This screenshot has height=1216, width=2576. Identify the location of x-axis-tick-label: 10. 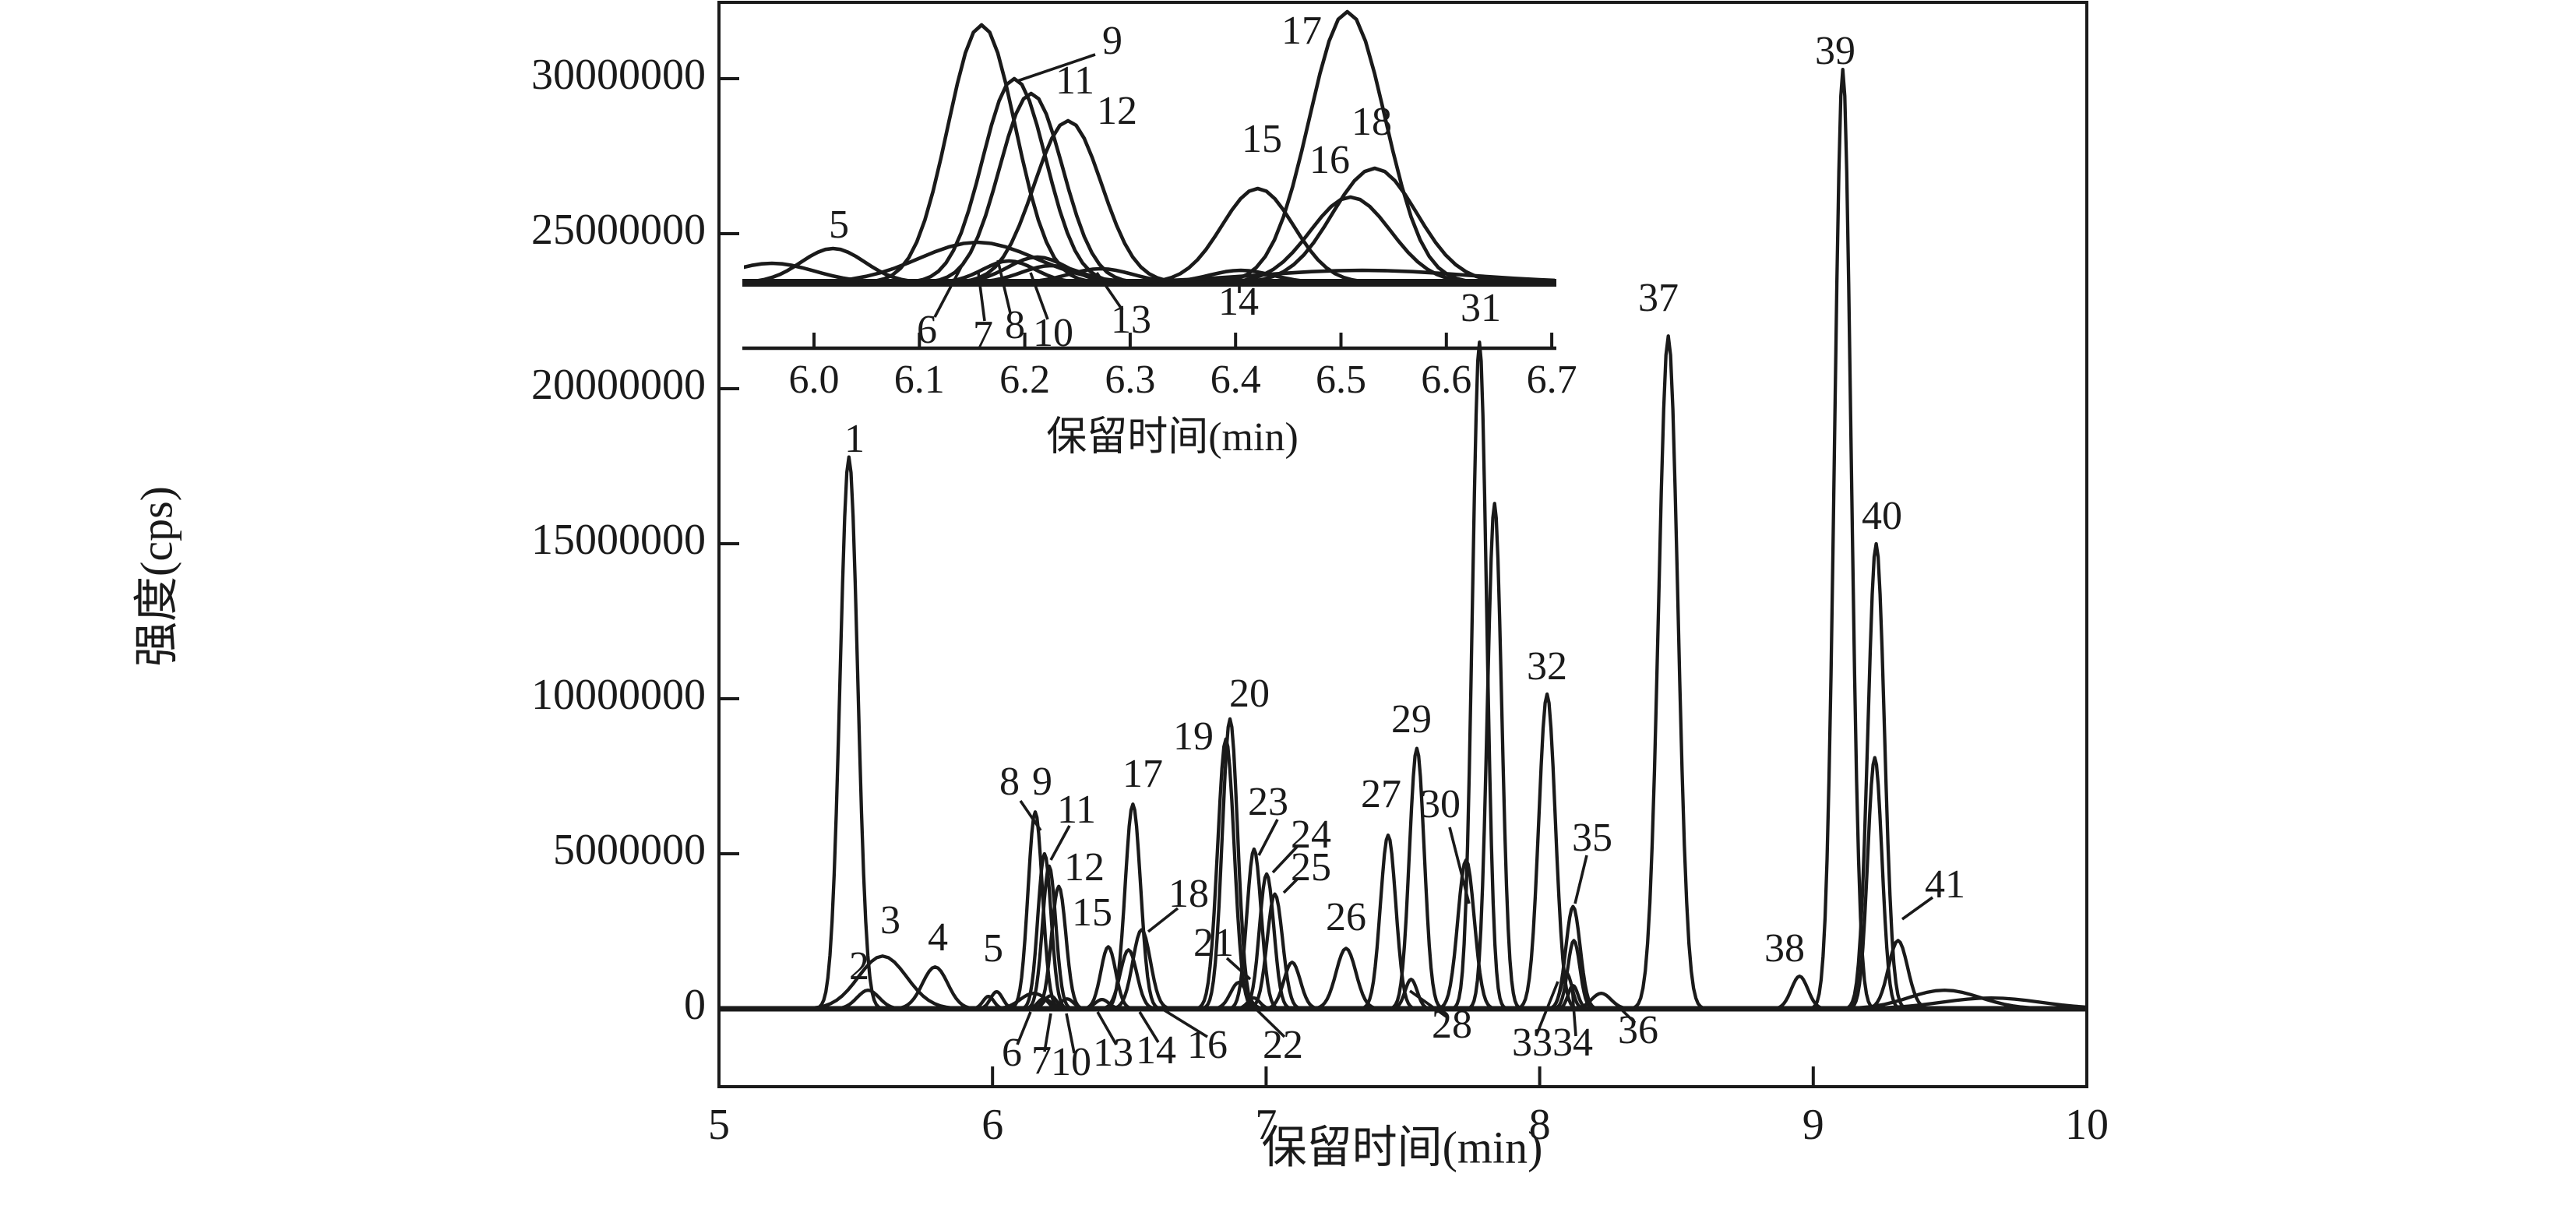
(2087, 1125).